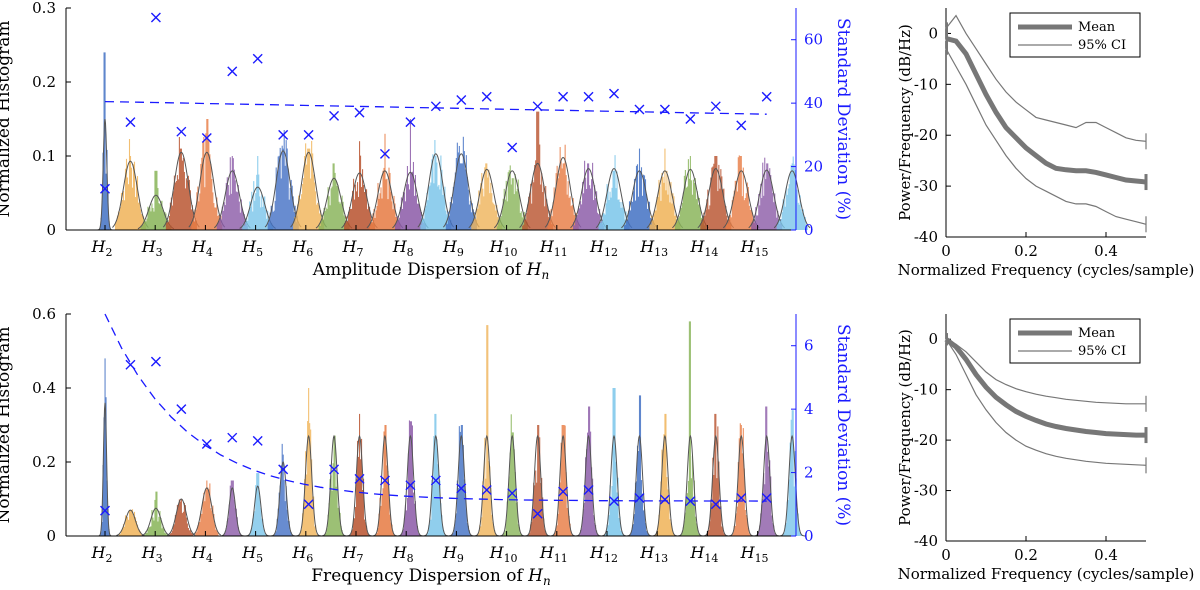 The image size is (1200, 590). I want to click on harmonic-tick-label: H13, so click(653, 554).